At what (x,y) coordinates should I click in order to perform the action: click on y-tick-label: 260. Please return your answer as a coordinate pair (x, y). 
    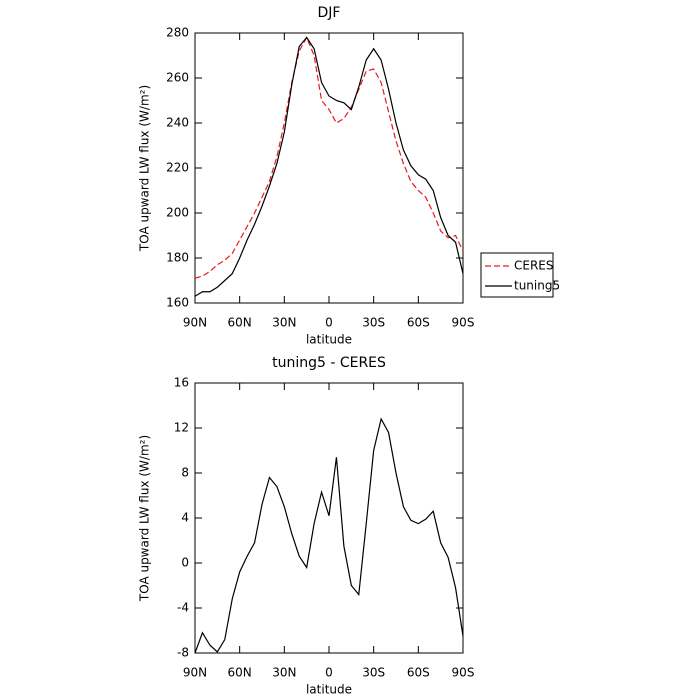
    Looking at the image, I should click on (177, 78).